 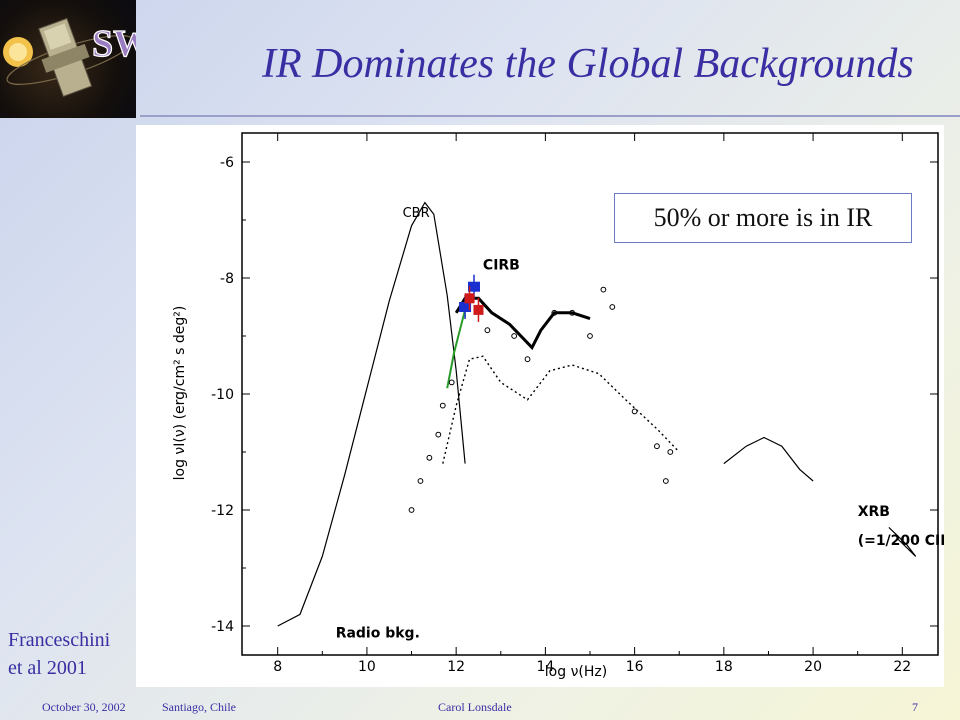 I want to click on citation-line-1: Franceschini, so click(x=59, y=640).